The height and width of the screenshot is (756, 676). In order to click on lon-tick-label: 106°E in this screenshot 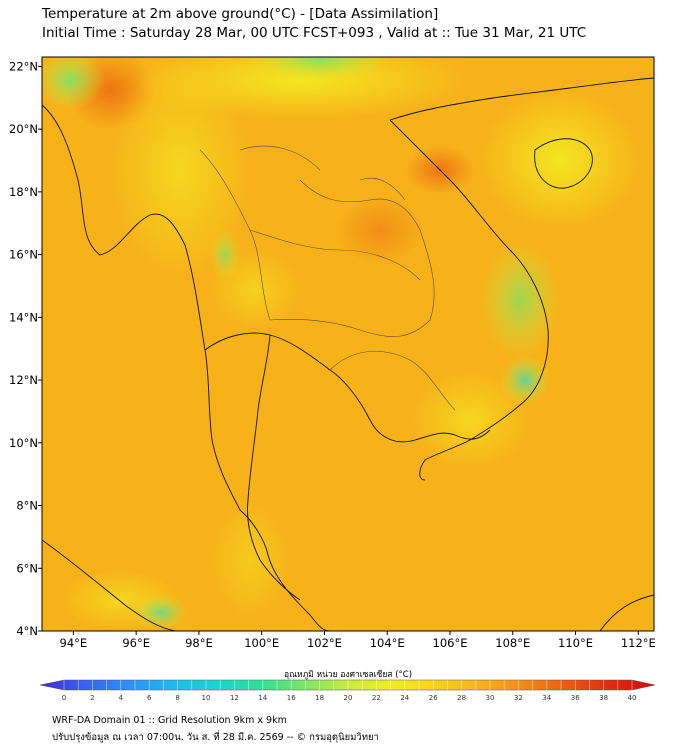, I will do `click(450, 643)`.